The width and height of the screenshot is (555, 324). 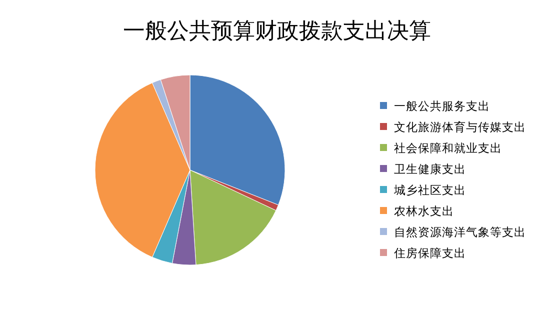 What do you see at coordinates (277, 31) in the screenshot?
I see `chart-title: 一般公共预算财政拨款支出决算` at bounding box center [277, 31].